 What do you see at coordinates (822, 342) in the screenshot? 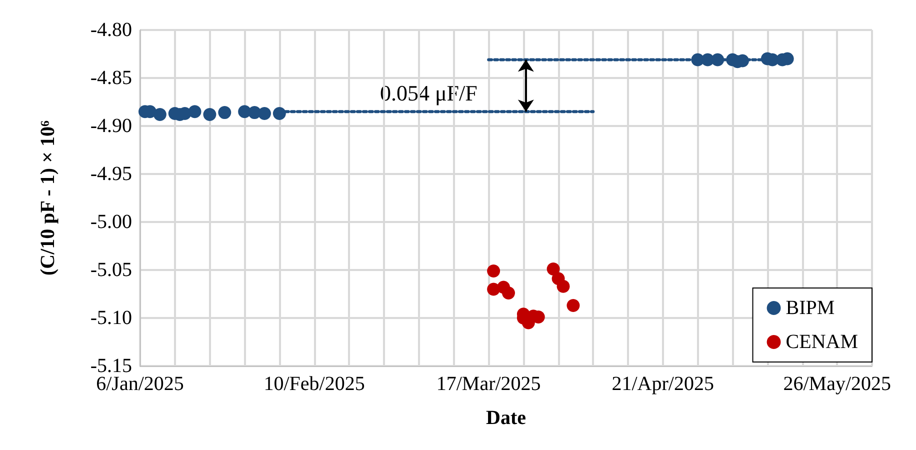
I see `legend-label: CENAM` at bounding box center [822, 342].